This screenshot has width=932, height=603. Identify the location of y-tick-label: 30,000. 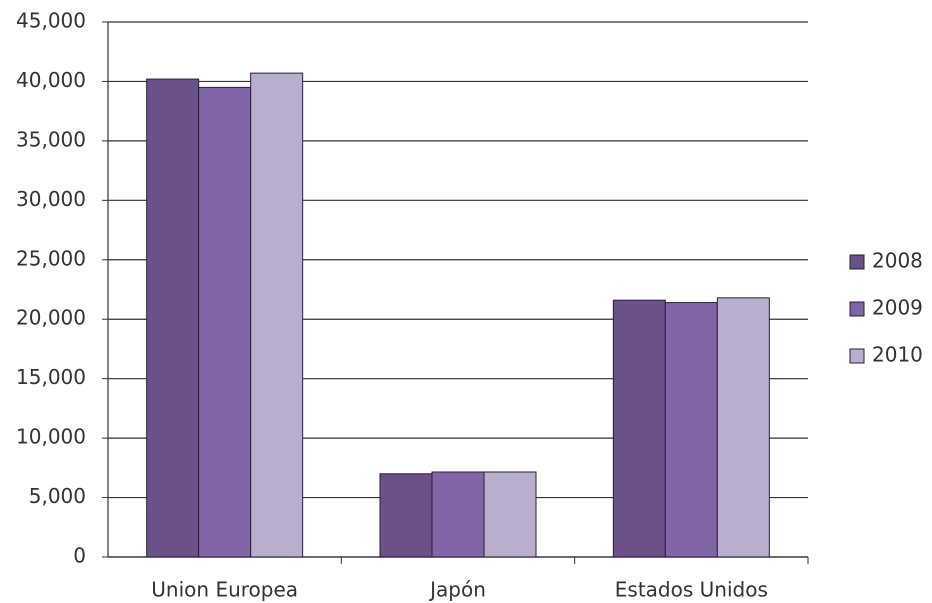
(51, 199).